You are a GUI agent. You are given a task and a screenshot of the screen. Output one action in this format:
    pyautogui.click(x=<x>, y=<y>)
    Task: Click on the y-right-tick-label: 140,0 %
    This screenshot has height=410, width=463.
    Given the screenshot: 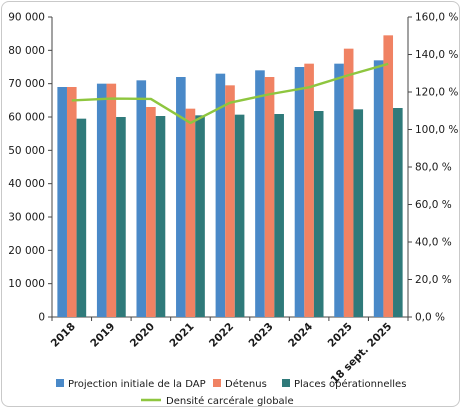 What is the action you would take?
    pyautogui.click(x=436, y=55)
    